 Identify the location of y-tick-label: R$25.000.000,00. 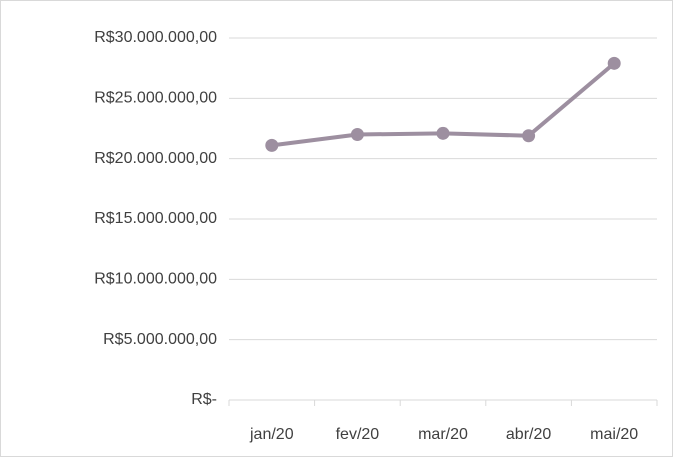
(155, 98).